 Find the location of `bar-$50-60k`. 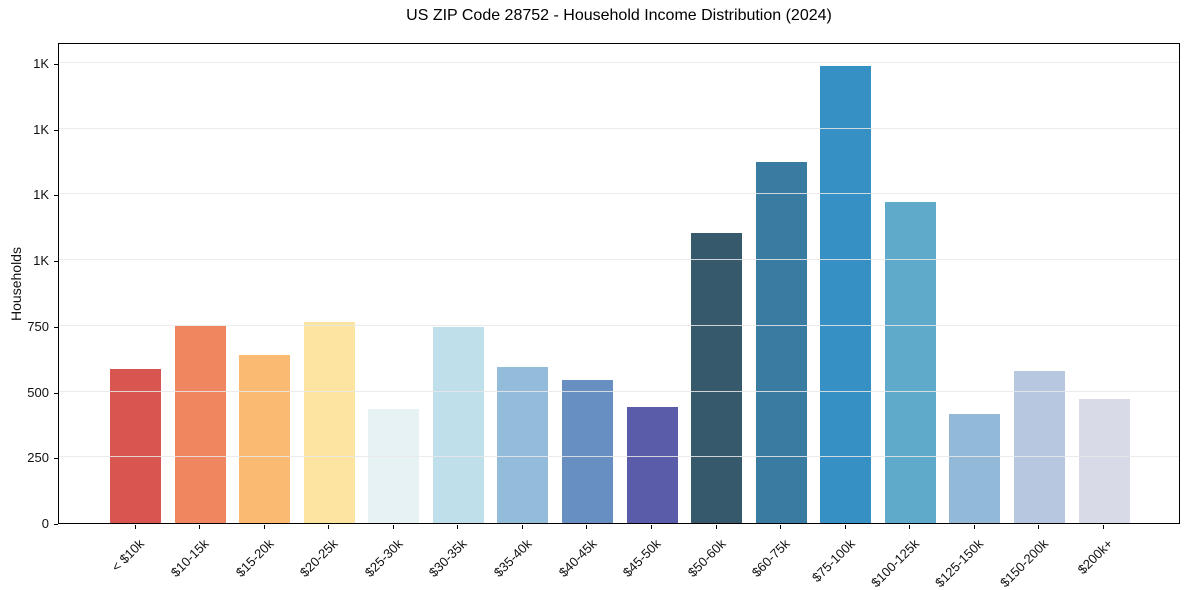

bar-$50-60k is located at coordinates (717, 377).